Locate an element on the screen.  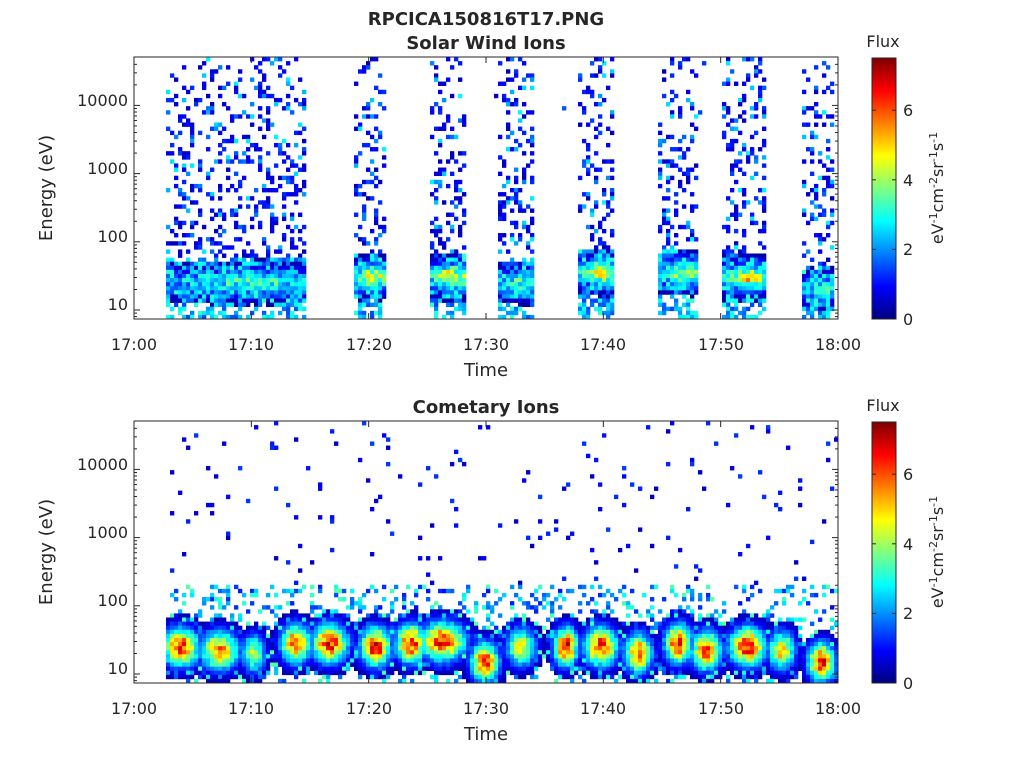
ytick-label-10-solar-wind: 10 is located at coordinates (118, 304).